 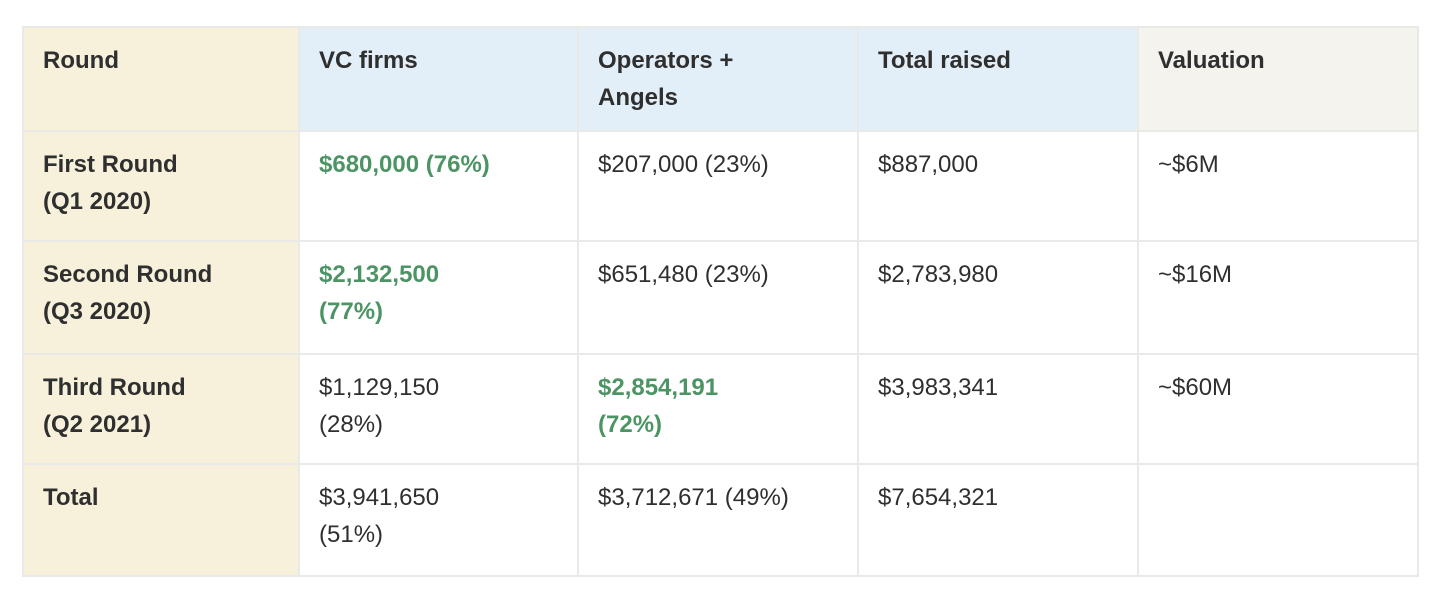 What do you see at coordinates (1278, 79) in the screenshot?
I see `column-header-valuation: Valuation` at bounding box center [1278, 79].